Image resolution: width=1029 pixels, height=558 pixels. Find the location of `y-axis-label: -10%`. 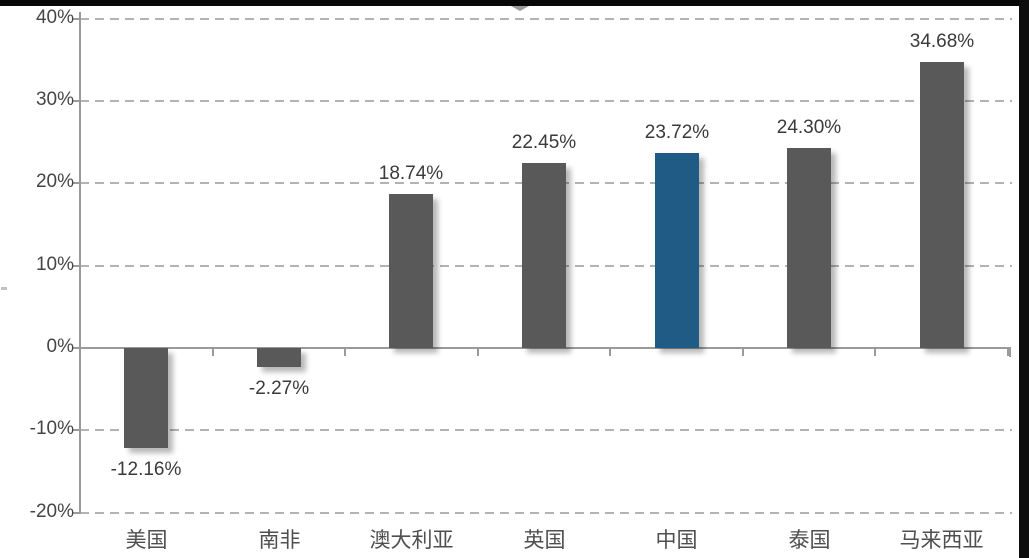

y-axis-label: -10% is located at coordinates (51, 428).